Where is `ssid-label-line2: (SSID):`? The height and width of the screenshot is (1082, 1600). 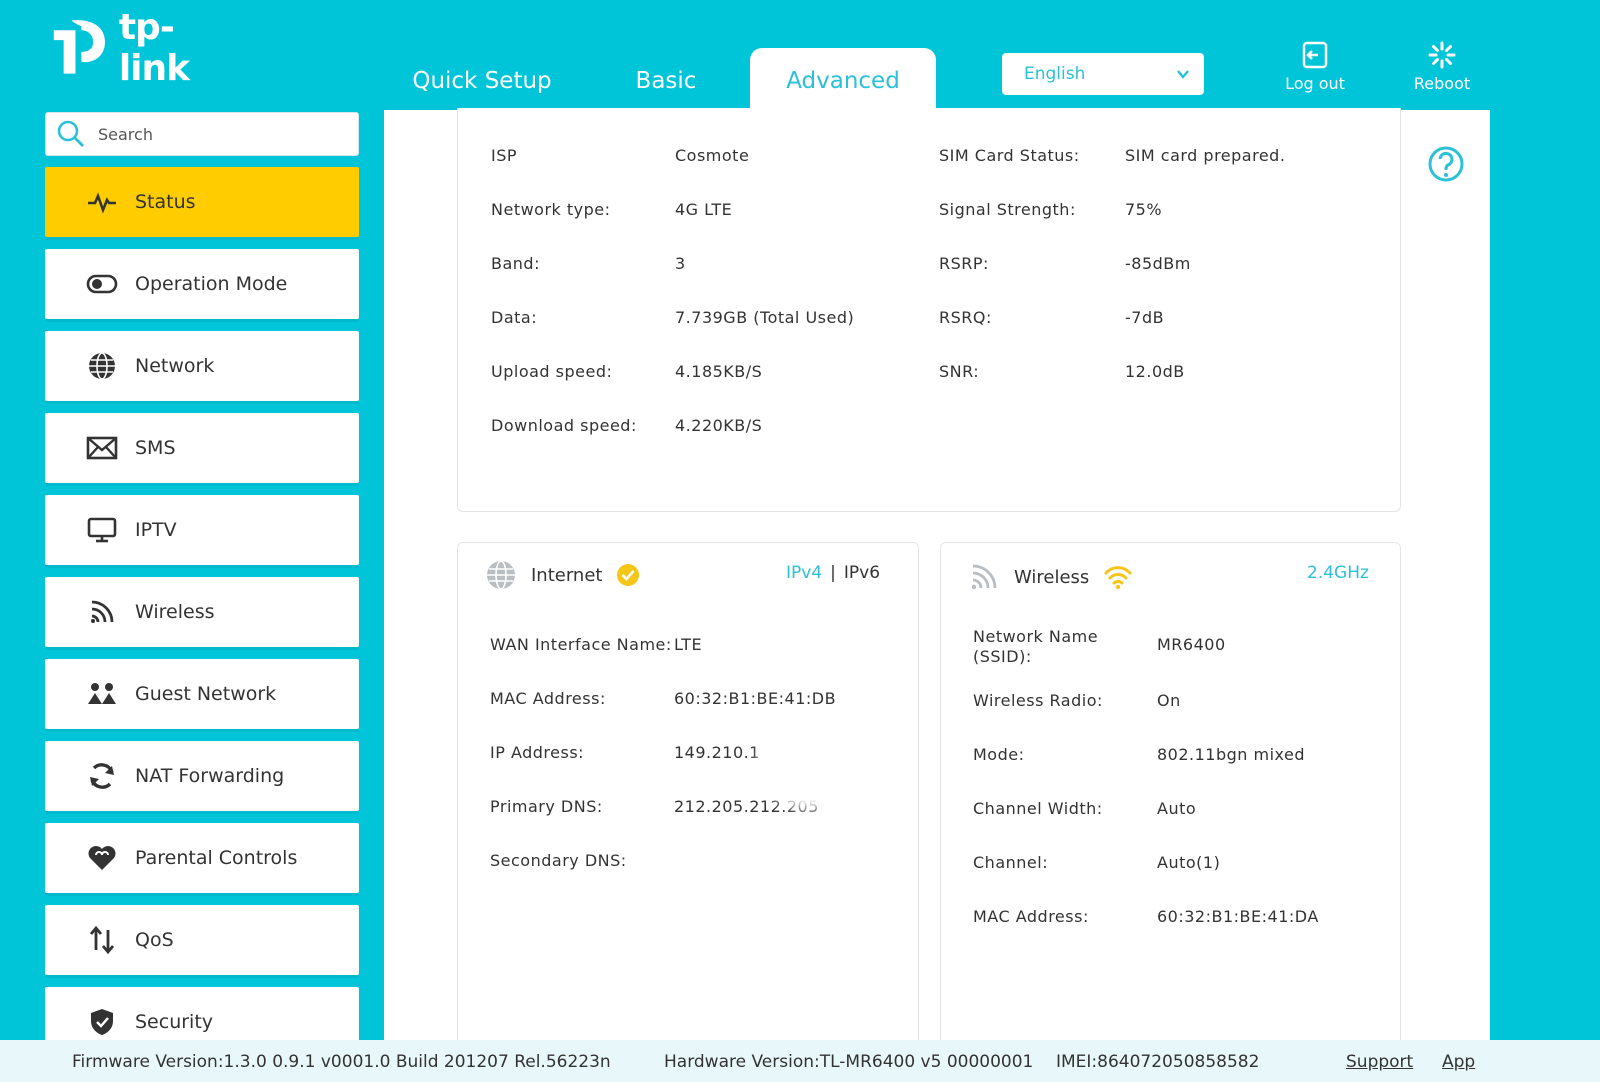
ssid-label-line2: (SSID): is located at coordinates (1002, 656).